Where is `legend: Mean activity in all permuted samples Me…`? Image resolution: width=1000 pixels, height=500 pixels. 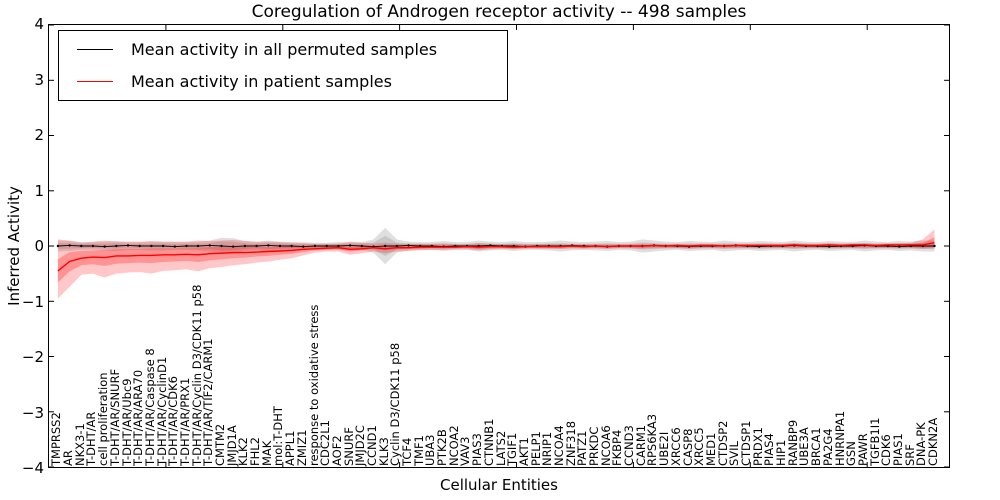 legend: Mean activity in all permuted samples Me… is located at coordinates (283, 65).